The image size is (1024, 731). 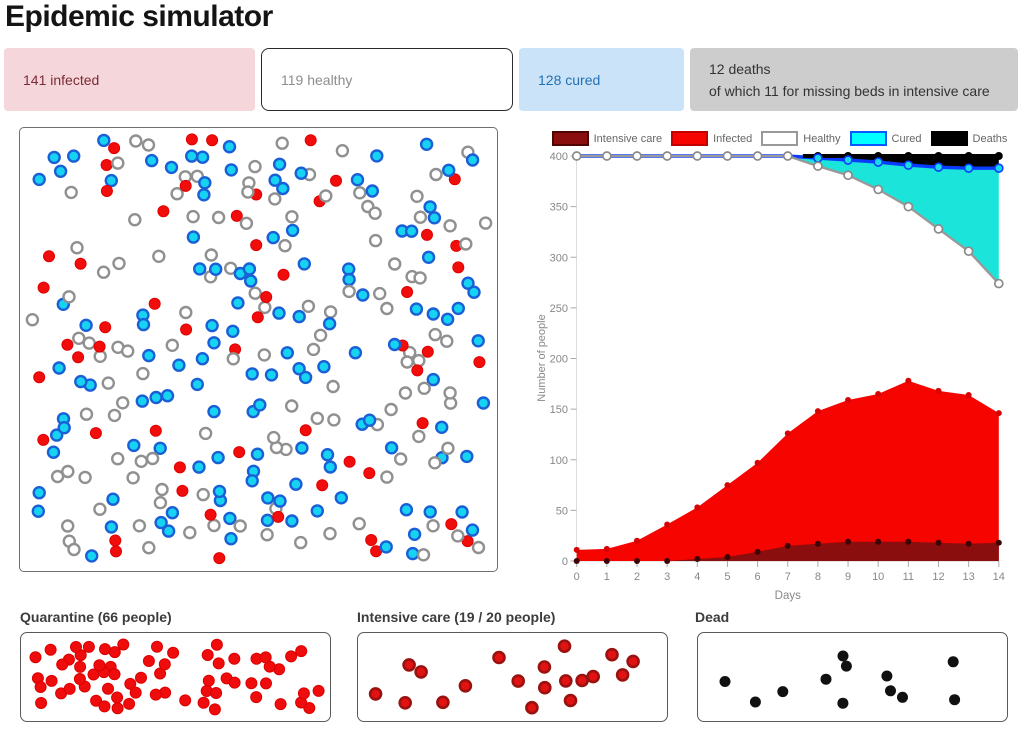 What do you see at coordinates (949, 138) in the screenshot?
I see `legend-swatch-deaths` at bounding box center [949, 138].